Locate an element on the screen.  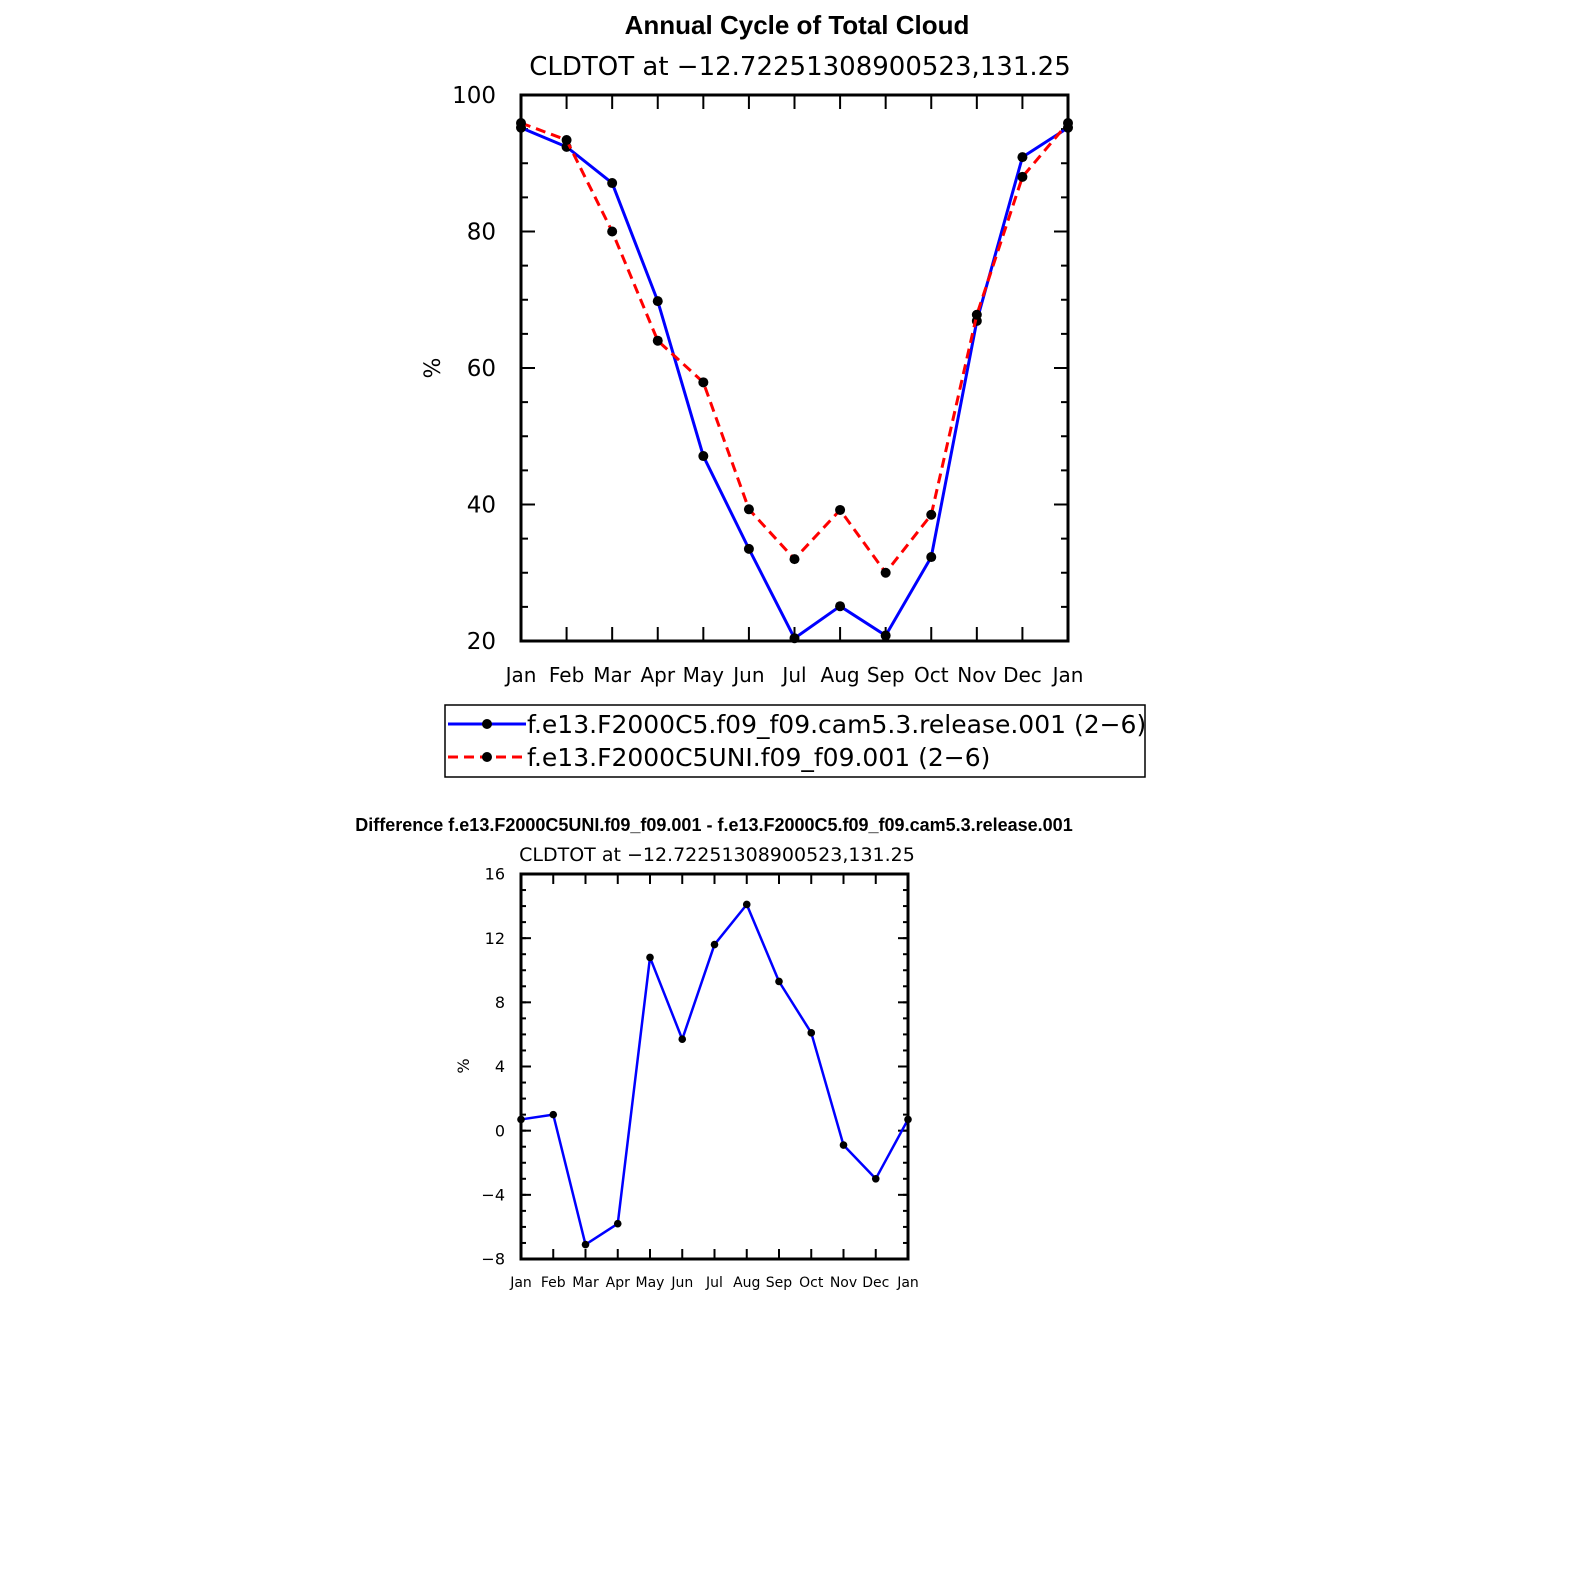
chart1-subtitle: CLDTOT at −12.72251308900523,131.25 is located at coordinates (800, 67).